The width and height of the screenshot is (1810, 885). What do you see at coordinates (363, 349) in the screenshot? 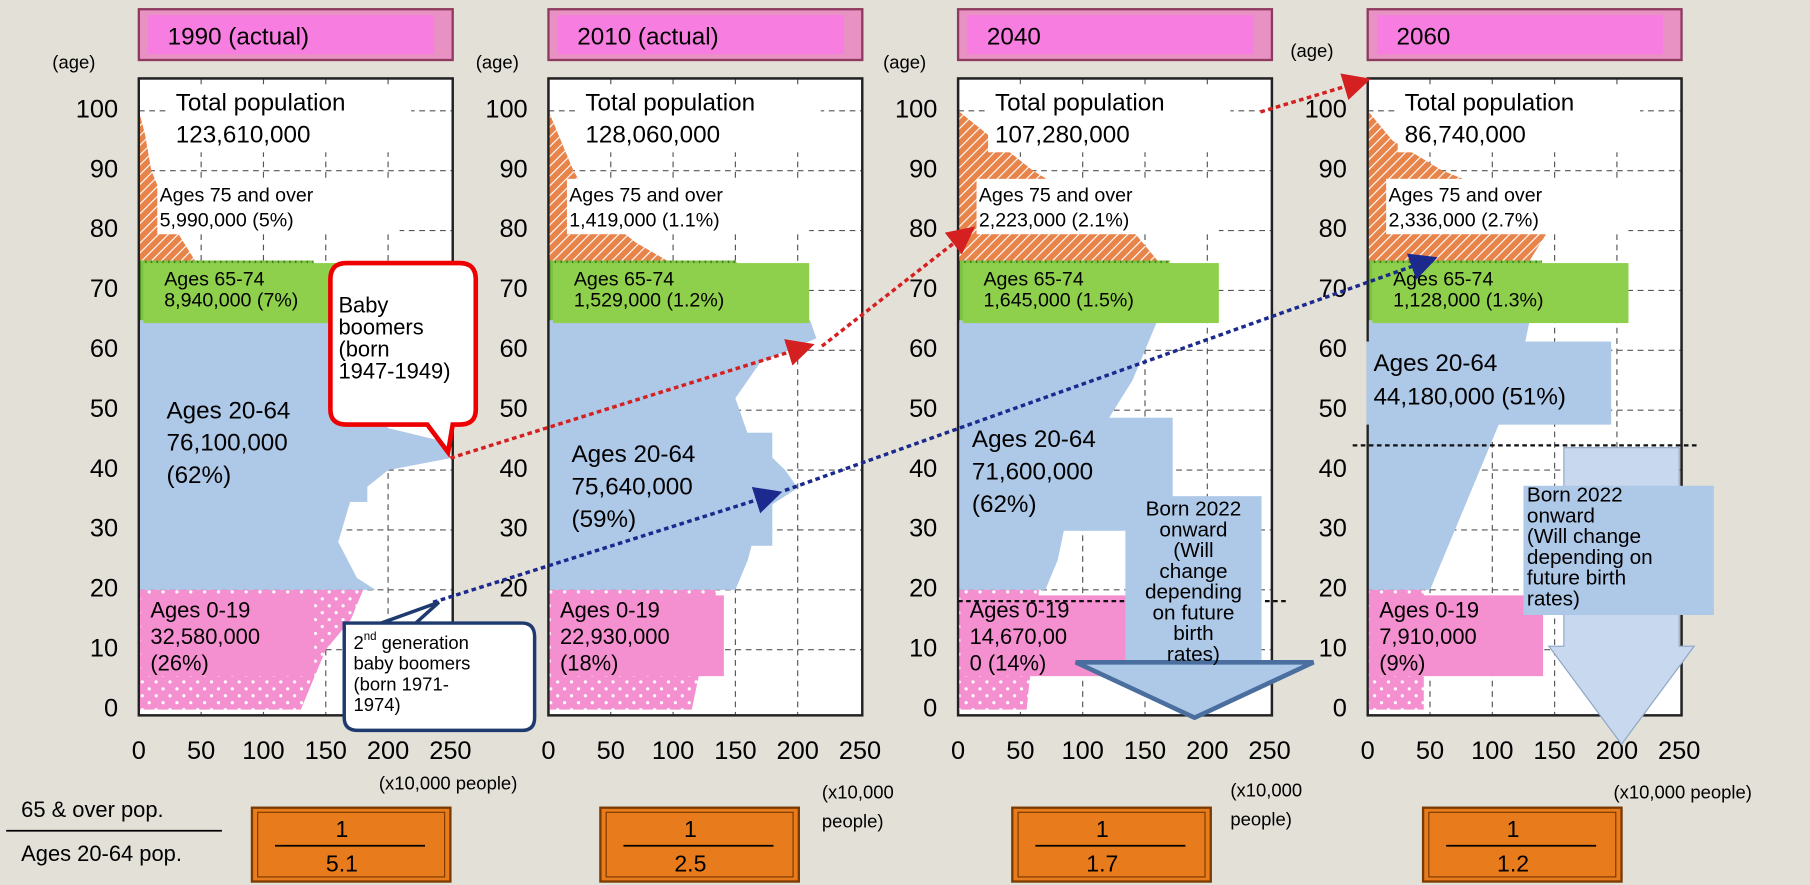
I see `callout-text: (born` at bounding box center [363, 349].